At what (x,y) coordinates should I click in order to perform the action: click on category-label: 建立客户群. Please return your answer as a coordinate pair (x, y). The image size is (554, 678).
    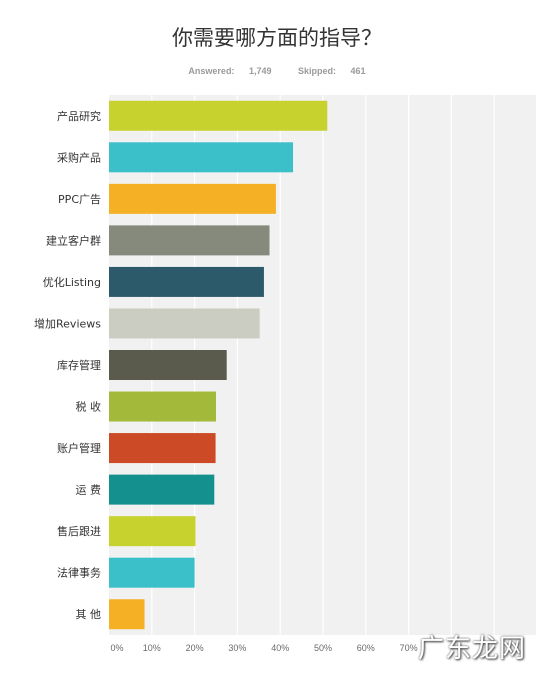
    Looking at the image, I should click on (73, 240).